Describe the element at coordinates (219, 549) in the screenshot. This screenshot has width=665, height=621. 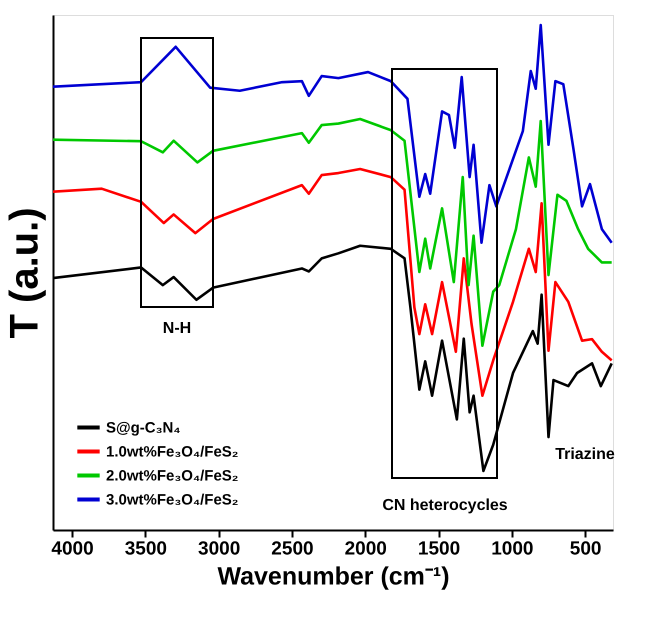
I see `x-tick-label: 3000` at that location.